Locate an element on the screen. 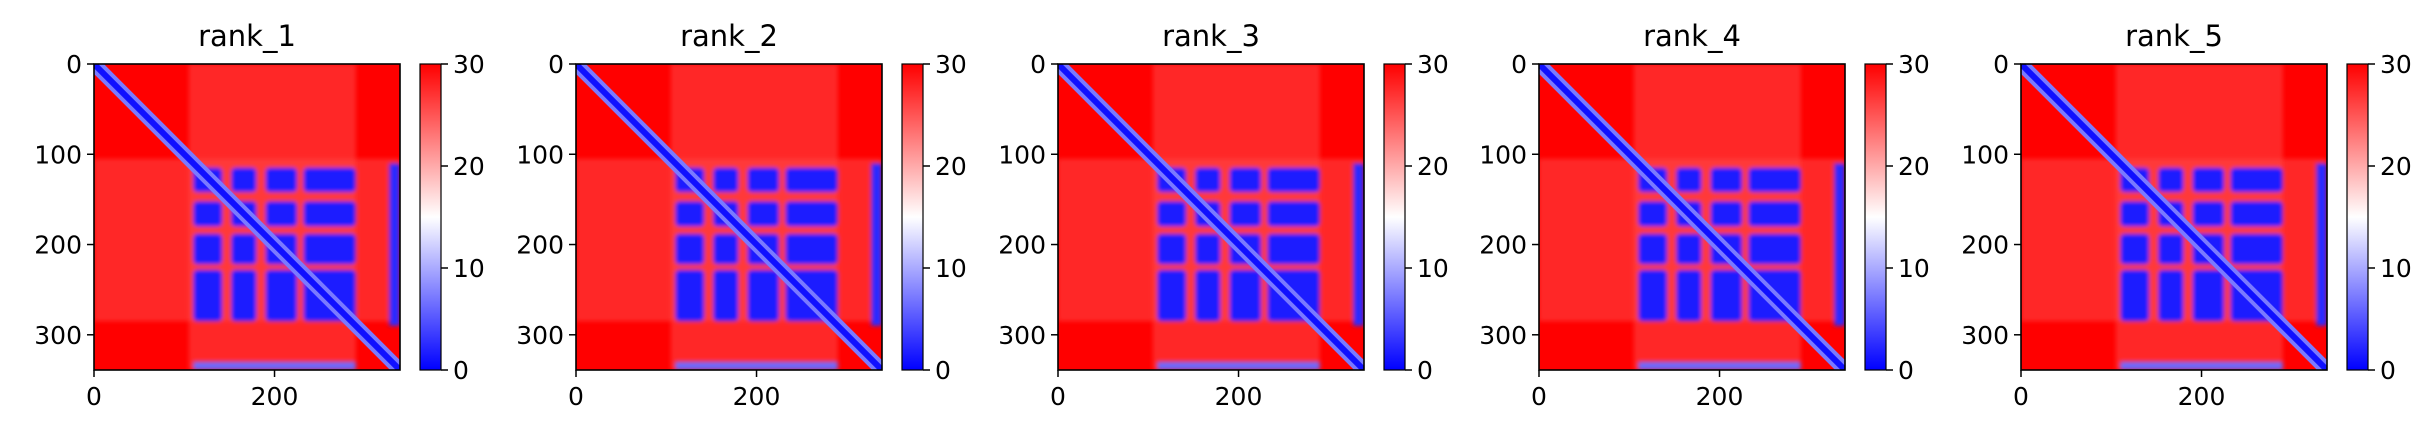  heatmap-image is located at coordinates (2174, 217).